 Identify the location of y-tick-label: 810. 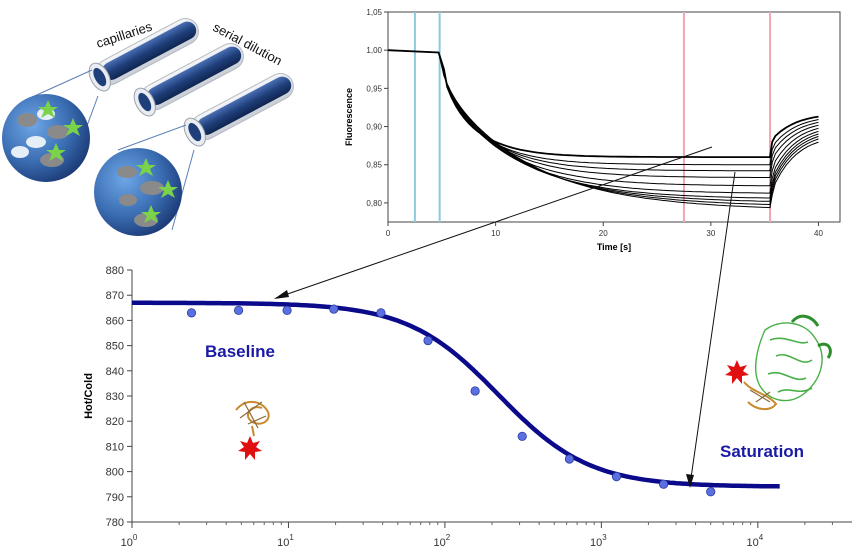
(115, 447).